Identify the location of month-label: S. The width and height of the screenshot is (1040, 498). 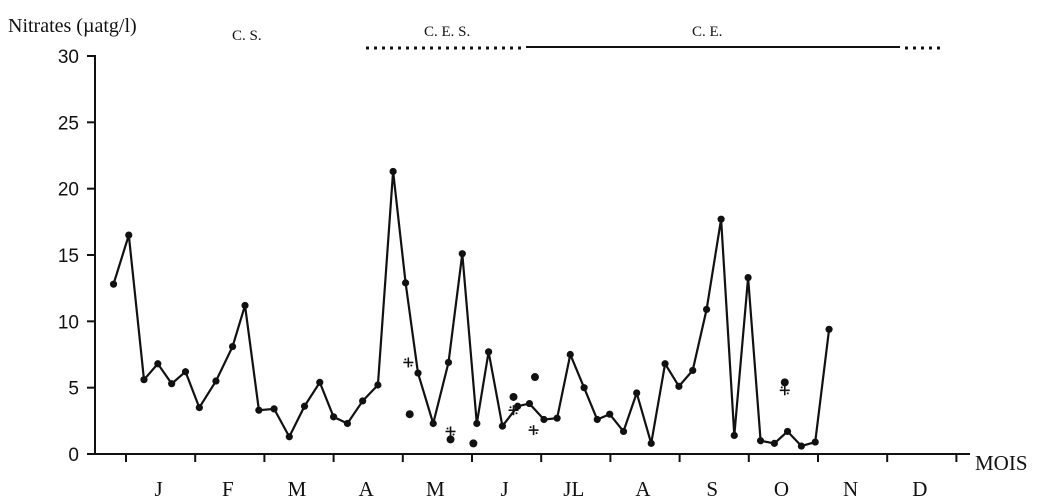
(712, 487).